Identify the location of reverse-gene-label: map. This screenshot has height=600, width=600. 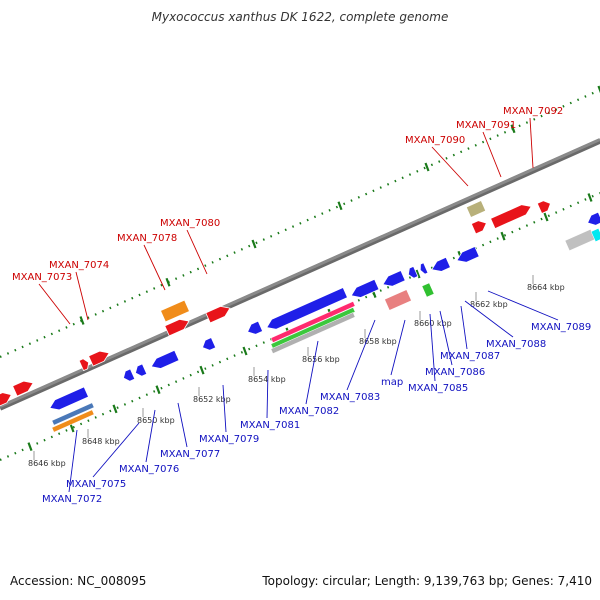
(392, 382).